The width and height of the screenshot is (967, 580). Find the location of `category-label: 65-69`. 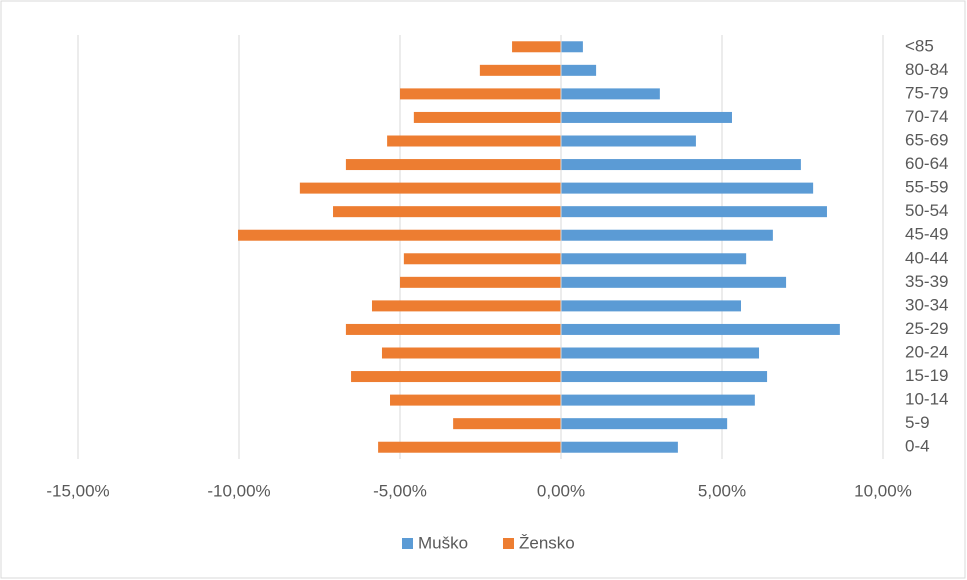

category-label: 65-69 is located at coordinates (926, 139).